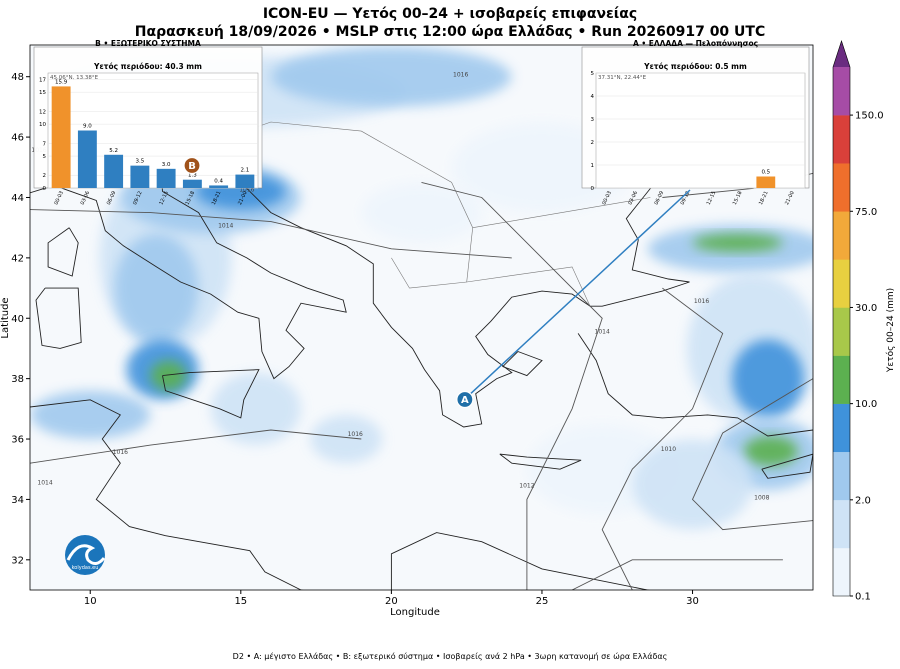 The height and width of the screenshot is (669, 900). I want to click on y-tick-label: 34, so click(17, 500).